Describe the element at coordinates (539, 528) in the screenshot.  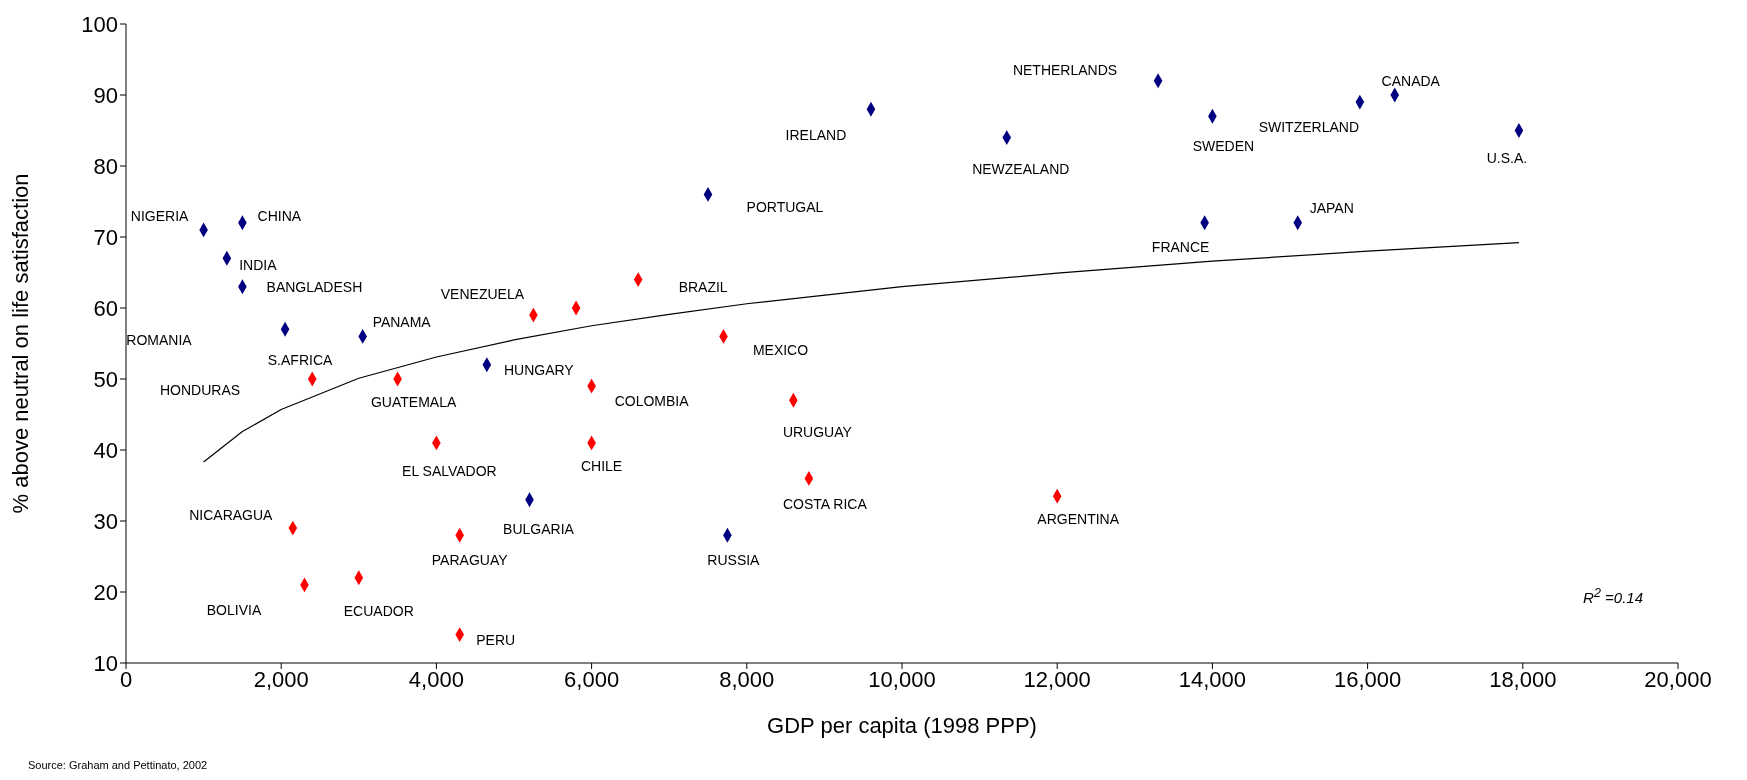
I see `annotation: BULGARIA` at that location.